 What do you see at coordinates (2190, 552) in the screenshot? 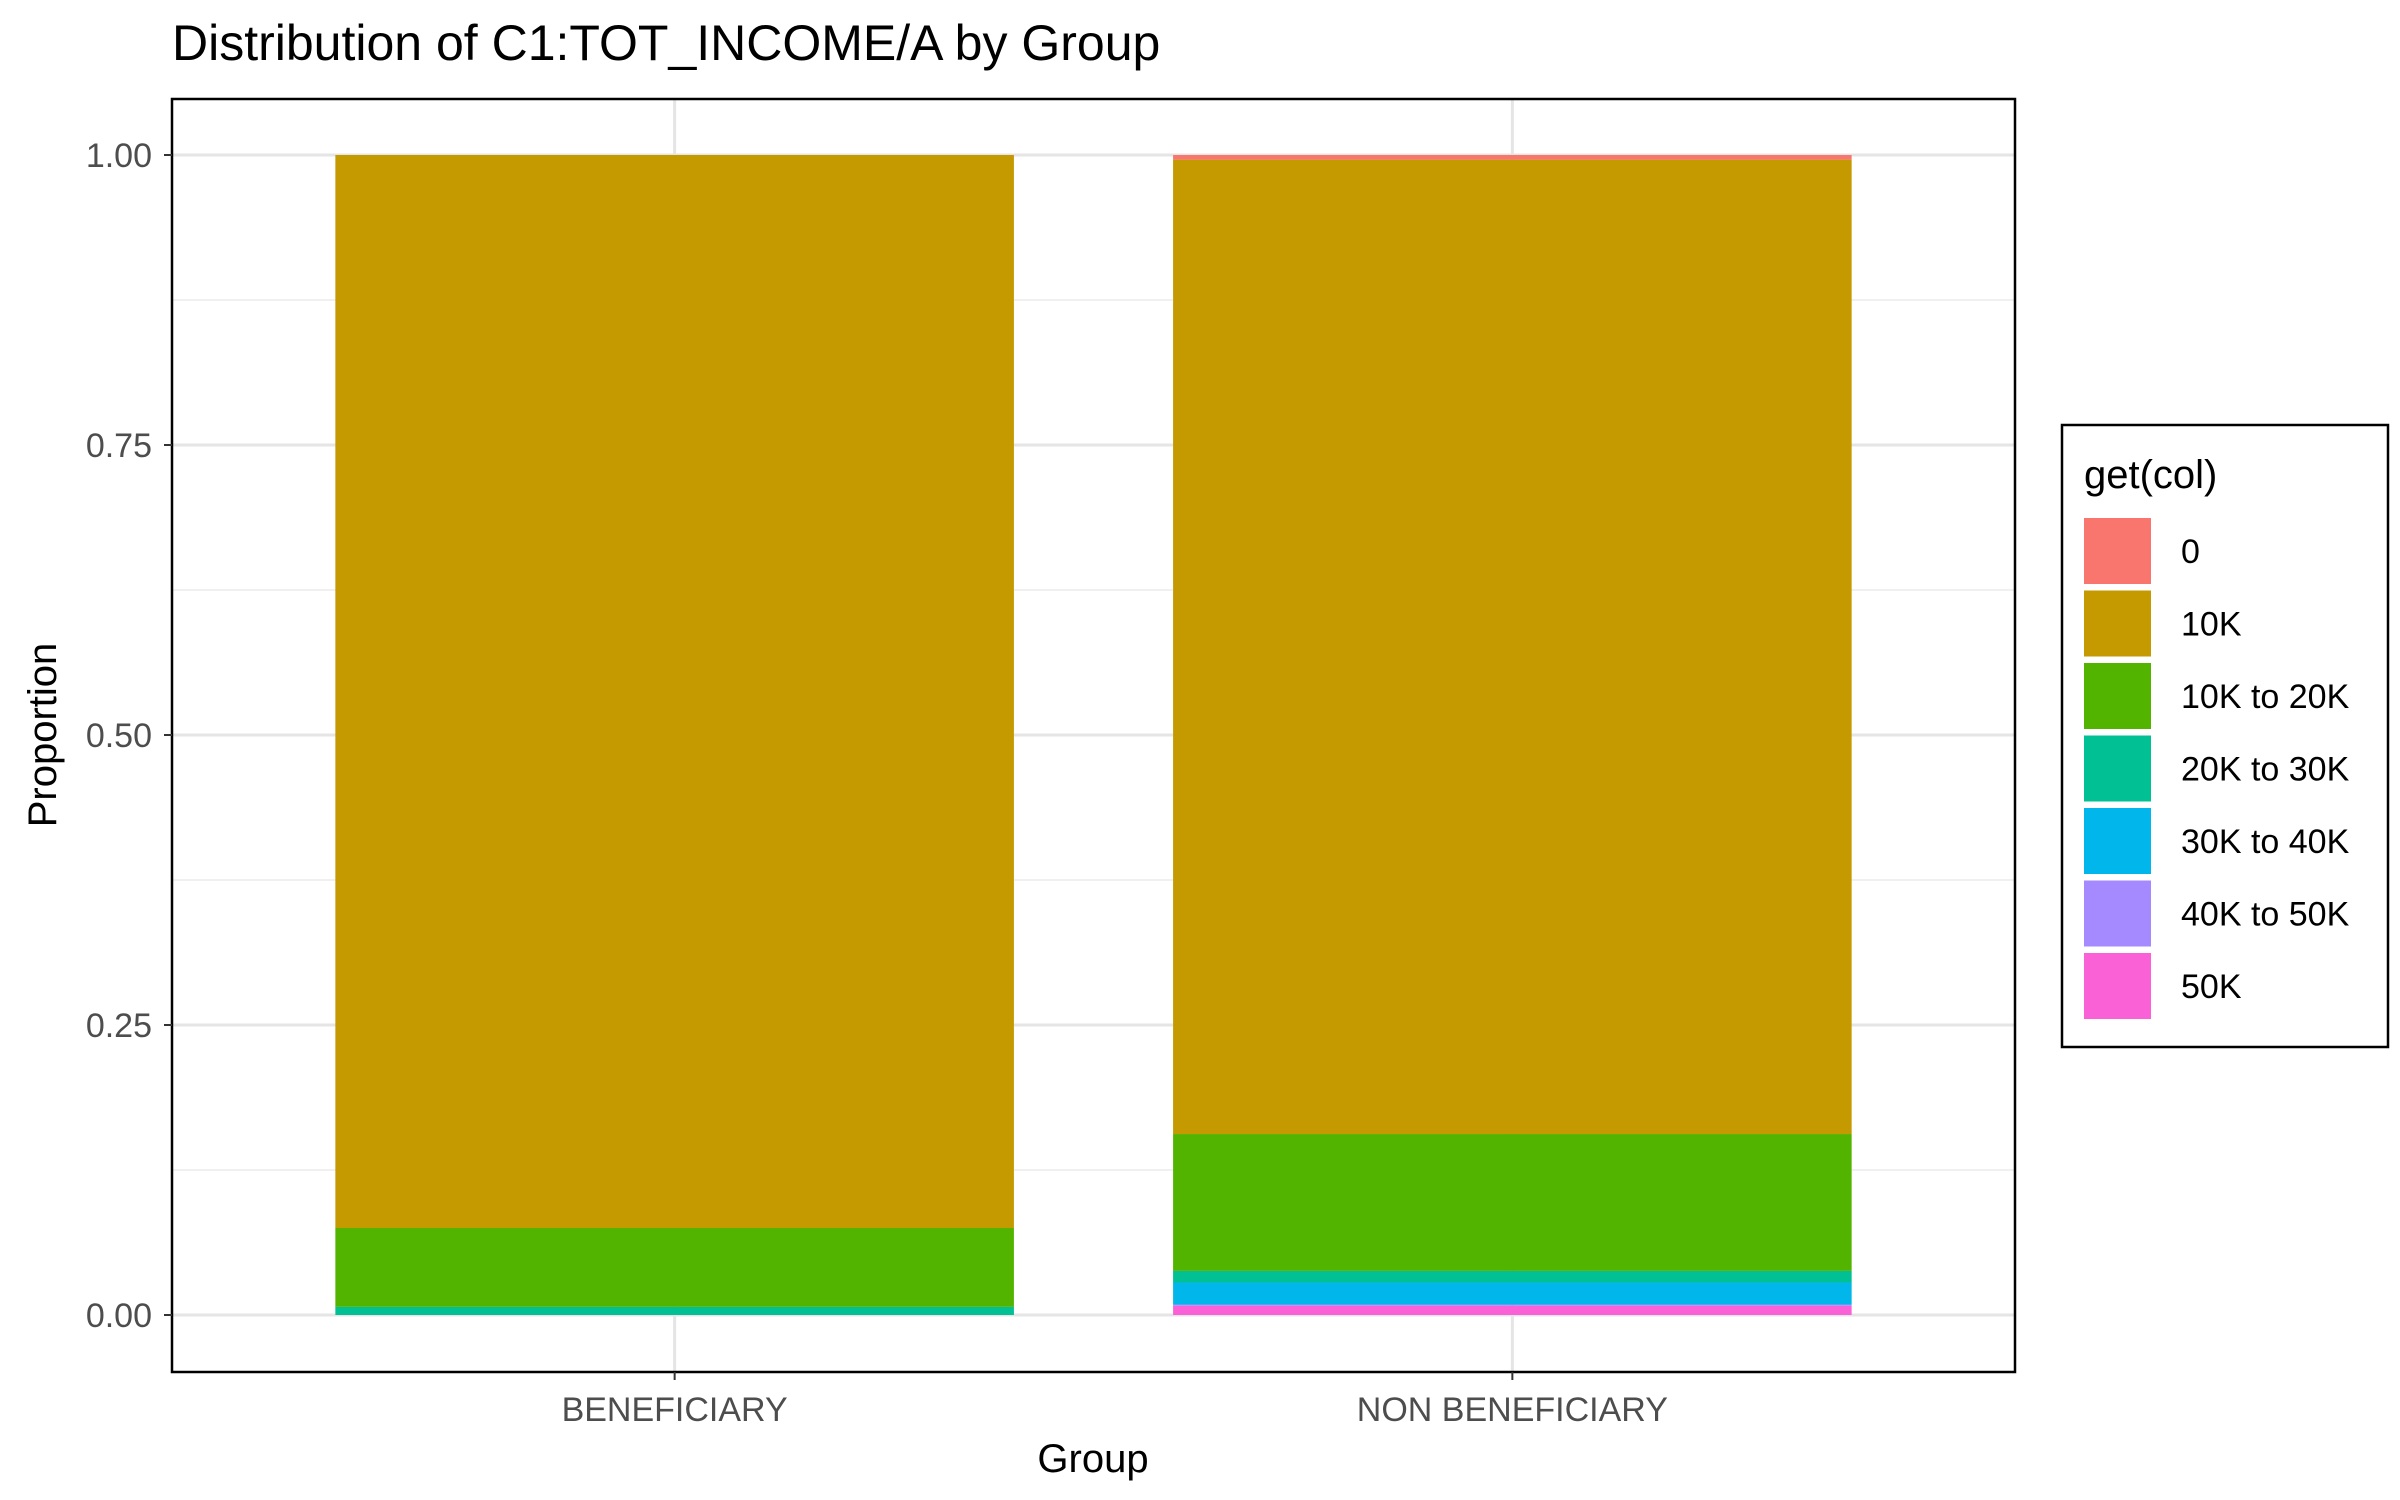
I see `legend-label: 0` at bounding box center [2190, 552].